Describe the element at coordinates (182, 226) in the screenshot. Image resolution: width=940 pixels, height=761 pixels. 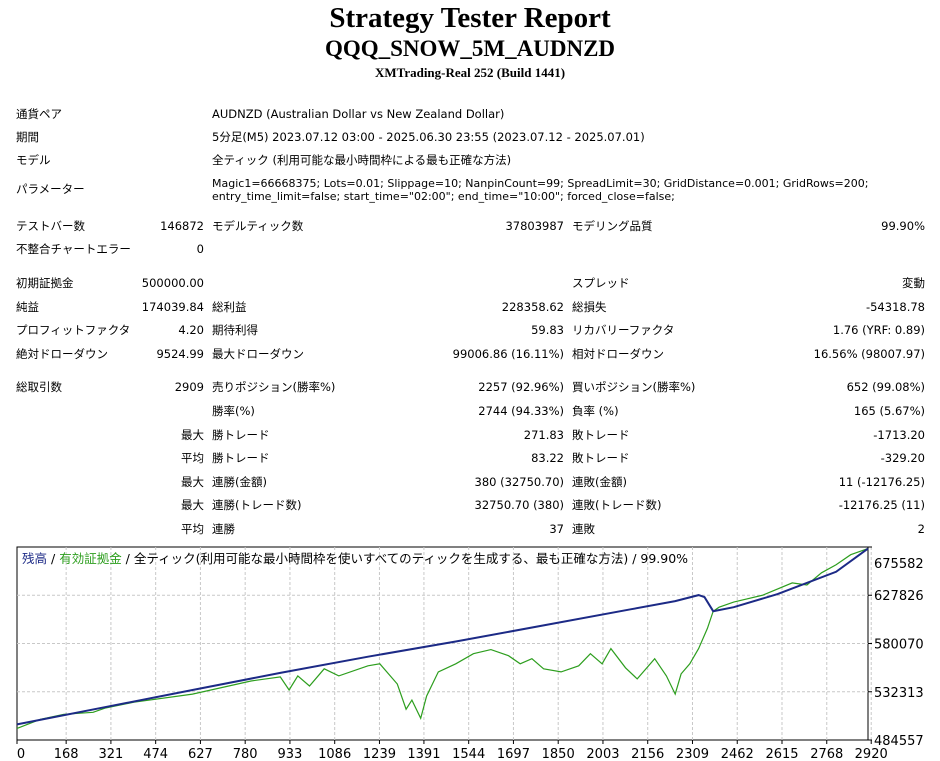
I see `bars-value: 146872` at that location.